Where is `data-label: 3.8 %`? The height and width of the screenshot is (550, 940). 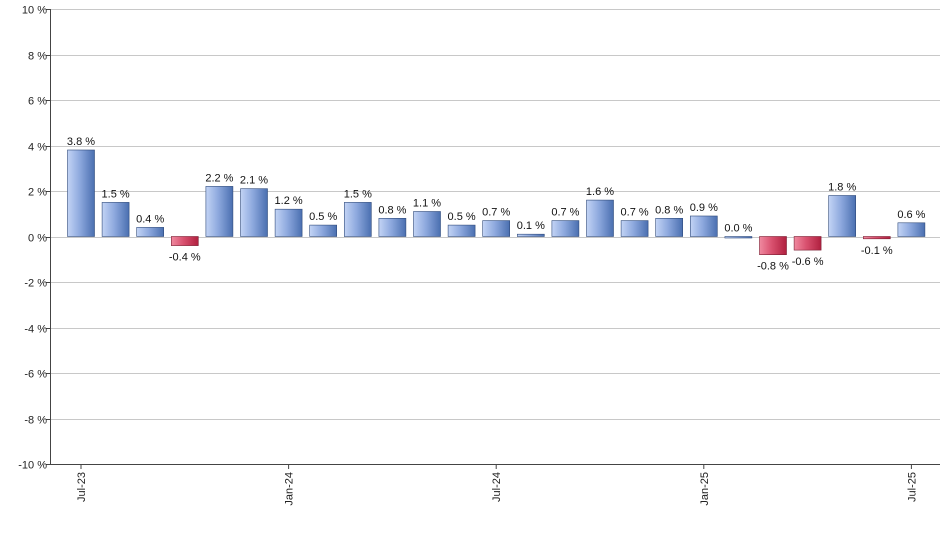 data-label: 3.8 % is located at coordinates (81, 142).